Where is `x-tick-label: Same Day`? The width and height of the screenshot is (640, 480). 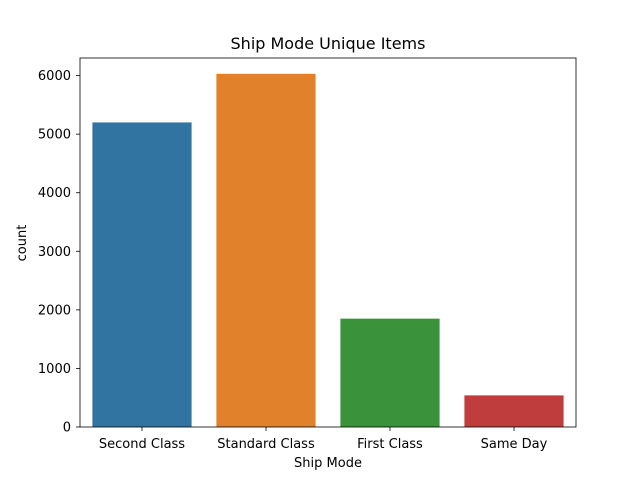 x-tick-label: Same Day is located at coordinates (514, 444).